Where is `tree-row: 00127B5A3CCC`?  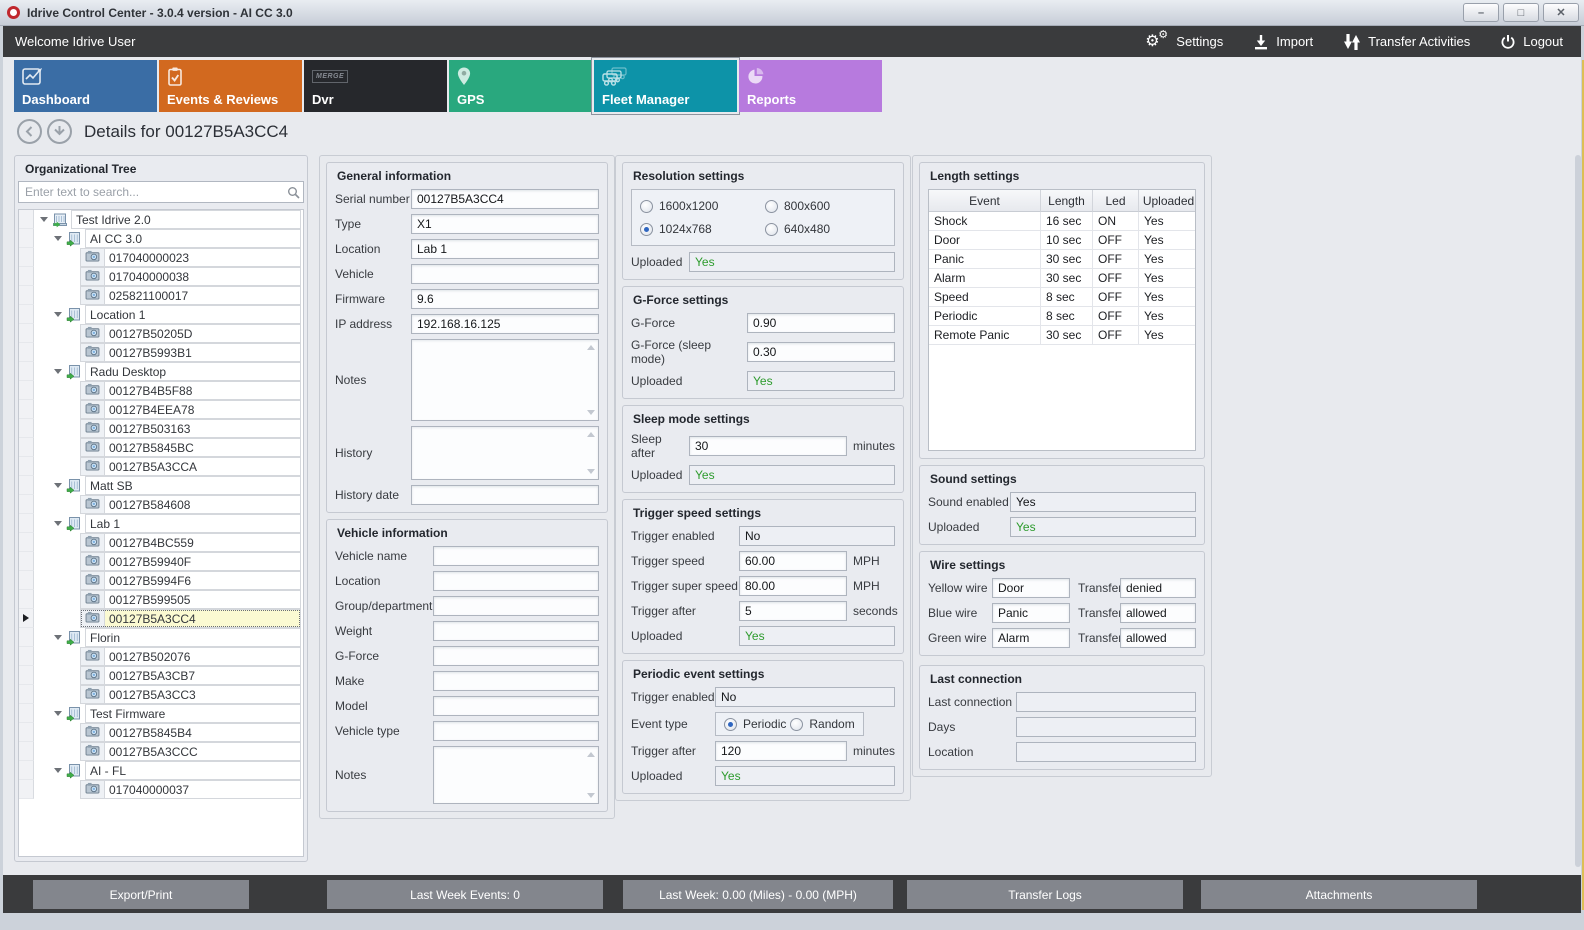
tree-row: 00127B5A3CCC is located at coordinates (161, 751).